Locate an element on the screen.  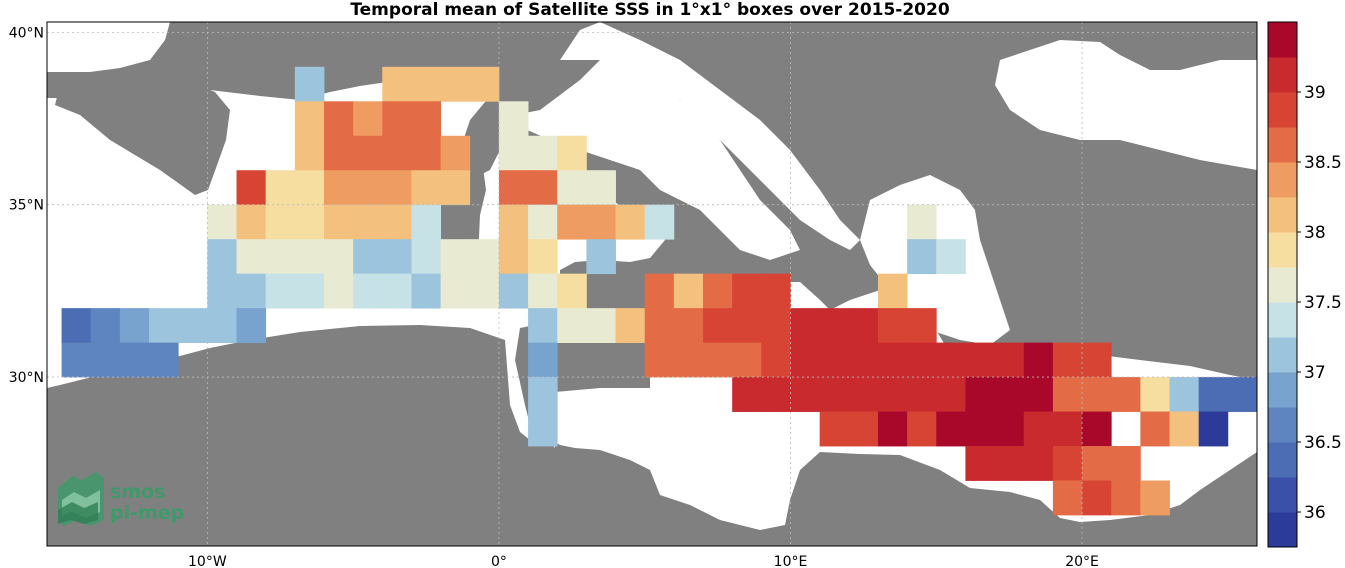
y-axis-ticks: 40°N 35°N 30°N is located at coordinates (26, 205).